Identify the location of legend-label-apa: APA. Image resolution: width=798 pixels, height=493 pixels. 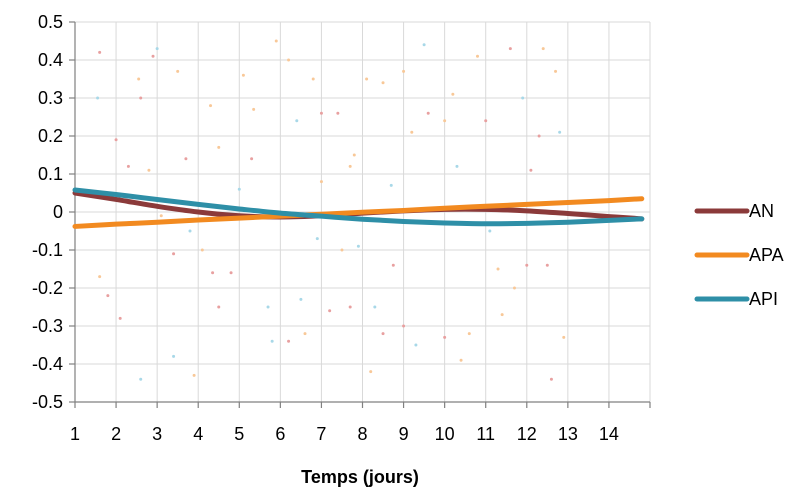
(766, 255).